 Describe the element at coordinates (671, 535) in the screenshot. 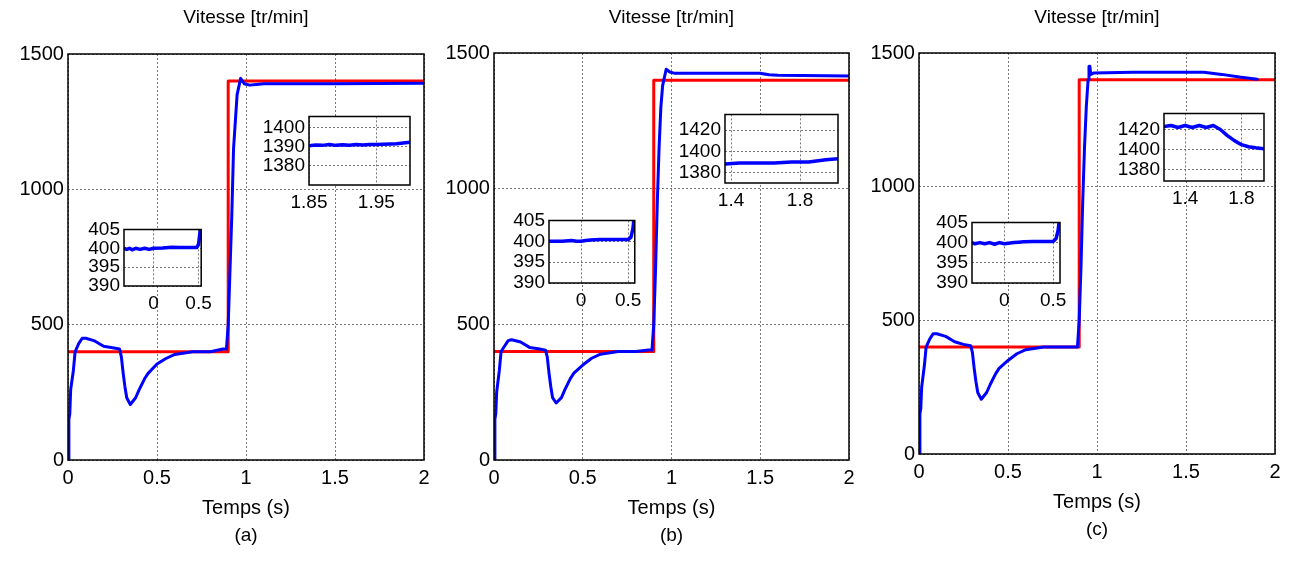

I see `text: (b)` at that location.